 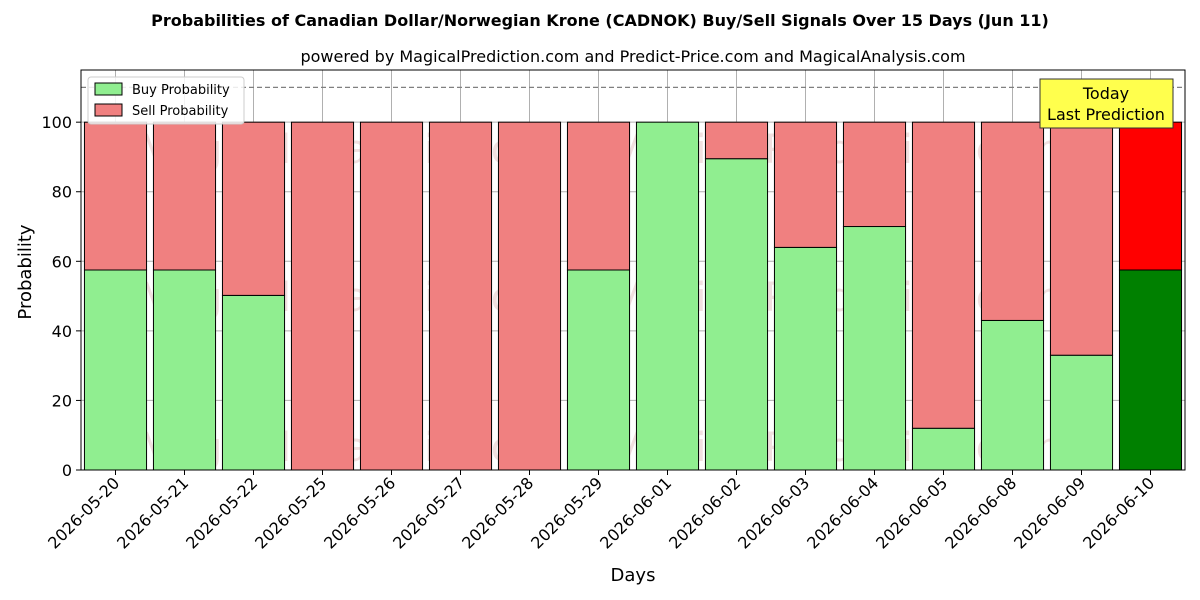 What do you see at coordinates (1105, 93) in the screenshot?
I see `annotation-line-1: Today` at bounding box center [1105, 93].